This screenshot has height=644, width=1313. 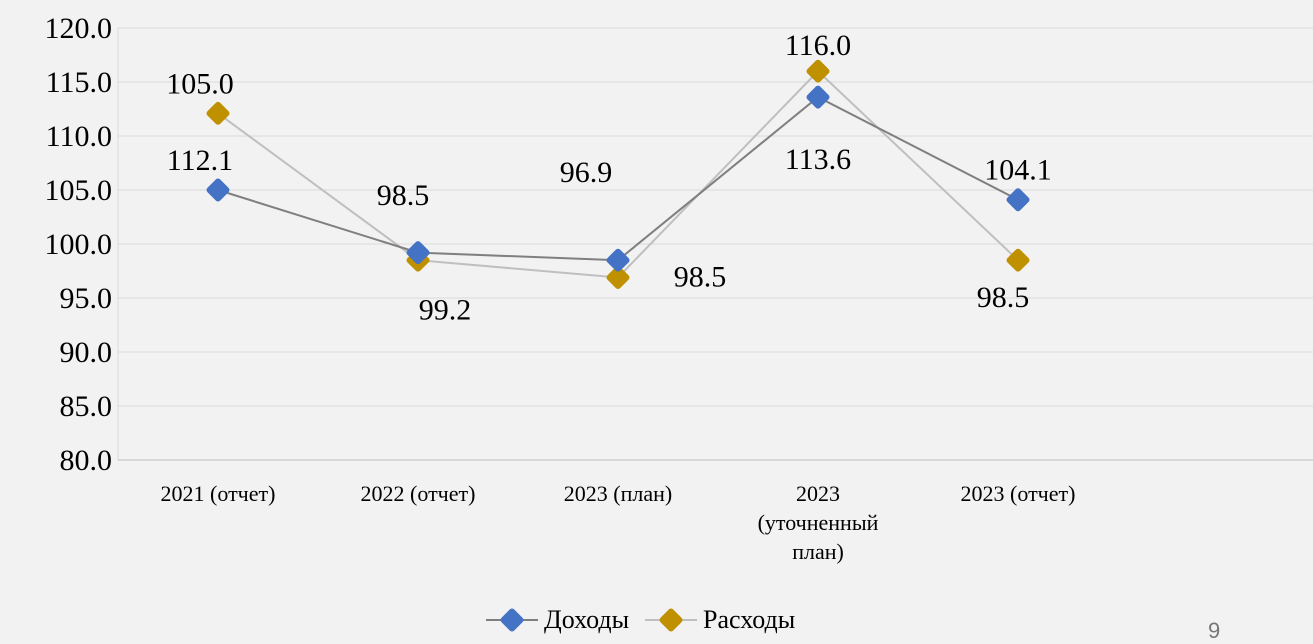 I want to click on y-tick-label: 80.0, so click(x=86, y=460).